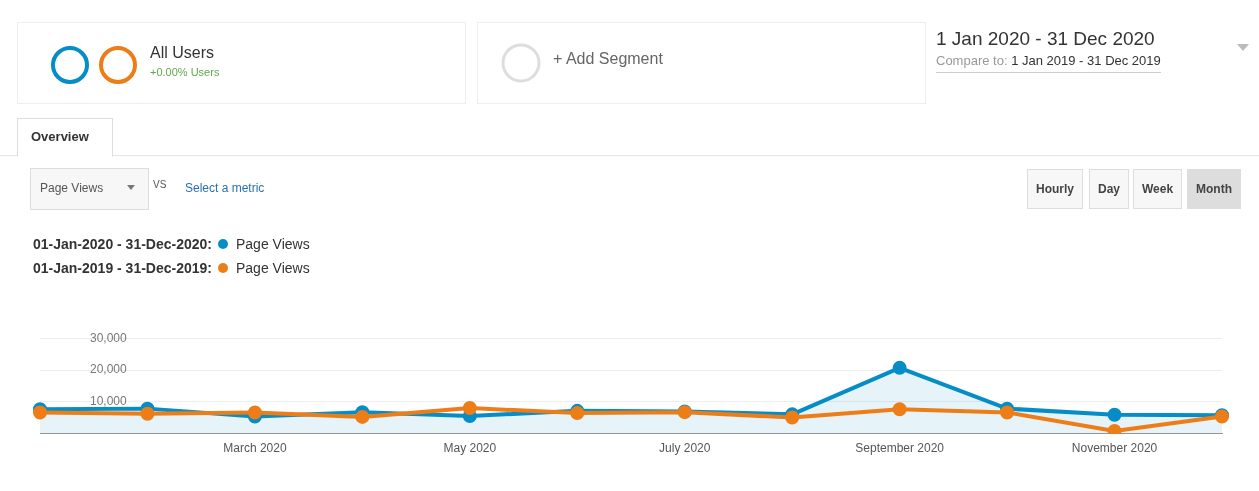 The height and width of the screenshot is (491, 1259). What do you see at coordinates (1114, 448) in the screenshot?
I see `x-tick-label: November 2020` at bounding box center [1114, 448].